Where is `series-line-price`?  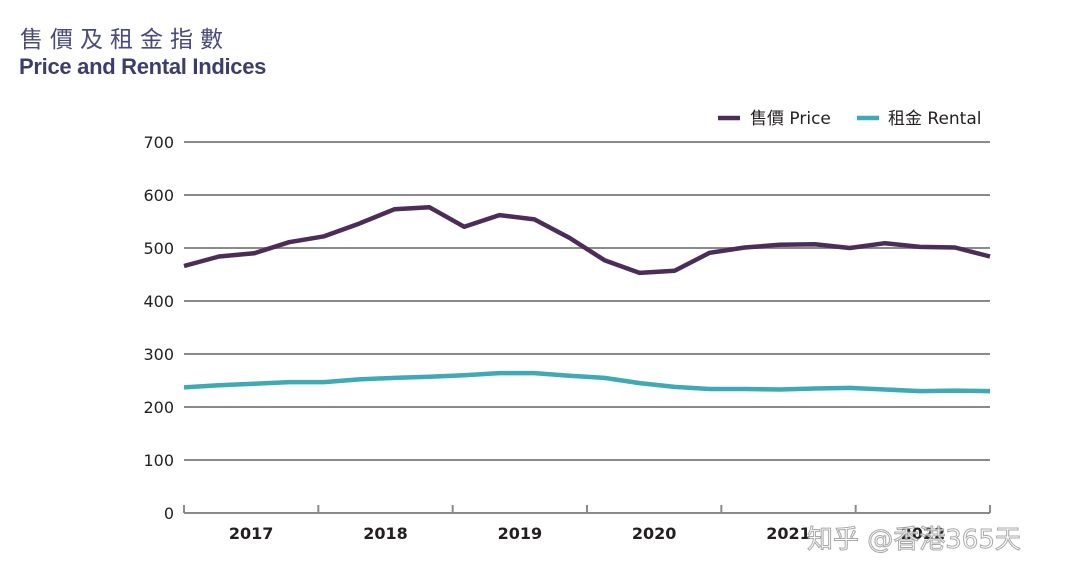 series-line-price is located at coordinates (587, 240).